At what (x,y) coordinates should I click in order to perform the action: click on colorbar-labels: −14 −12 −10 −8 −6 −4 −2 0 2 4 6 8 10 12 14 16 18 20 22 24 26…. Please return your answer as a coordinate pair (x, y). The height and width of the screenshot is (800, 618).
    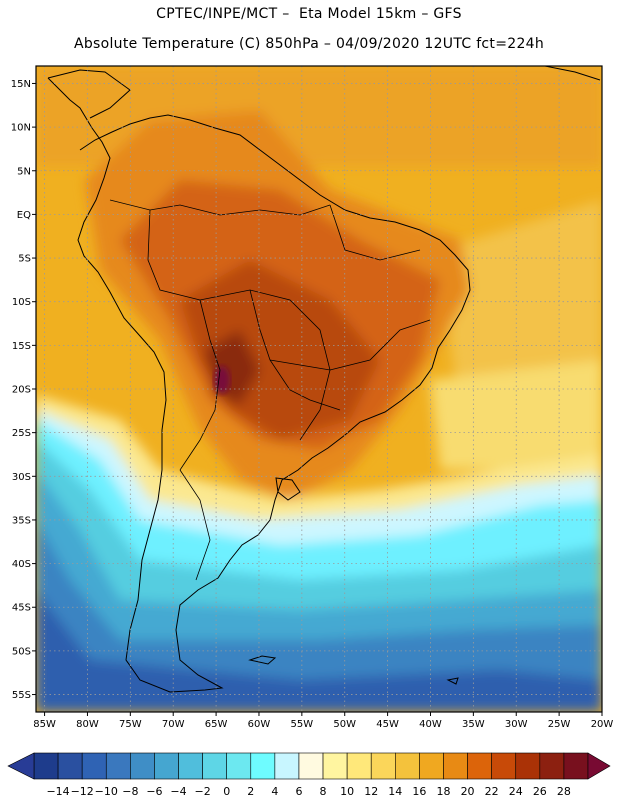
    Looking at the image, I should click on (308, 791).